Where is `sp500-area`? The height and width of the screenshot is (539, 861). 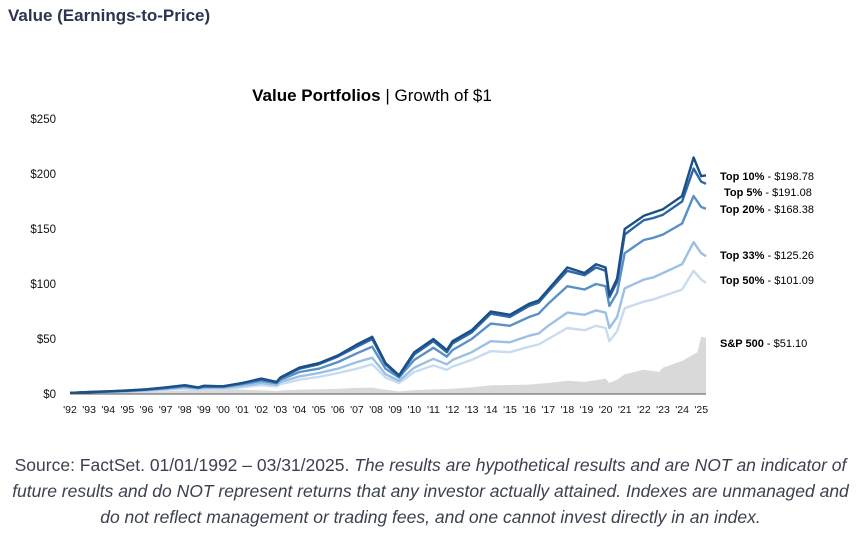 sp500-area is located at coordinates (388, 365).